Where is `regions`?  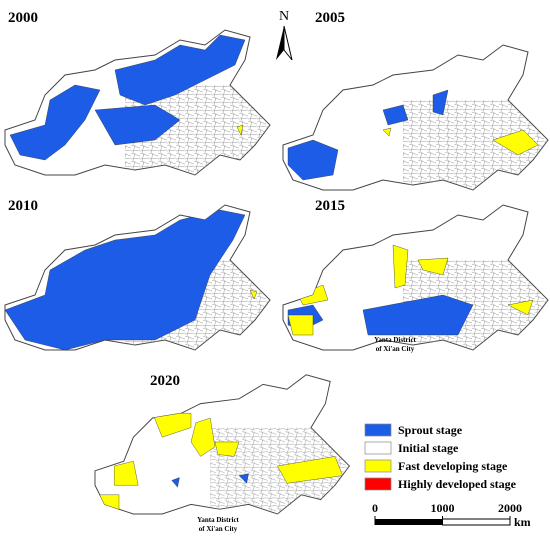
regions is located at coordinates (224, 464).